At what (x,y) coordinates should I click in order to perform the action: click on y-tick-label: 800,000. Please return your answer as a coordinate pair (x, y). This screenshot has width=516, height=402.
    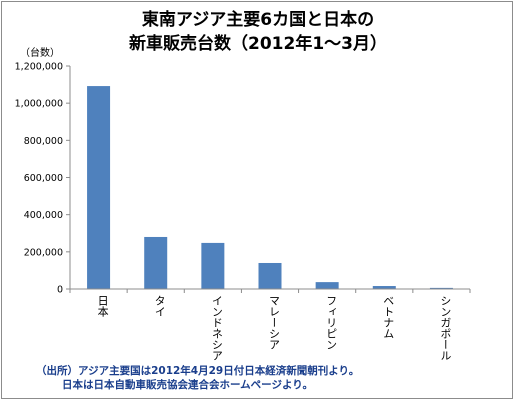
    Looking at the image, I should click on (43, 141).